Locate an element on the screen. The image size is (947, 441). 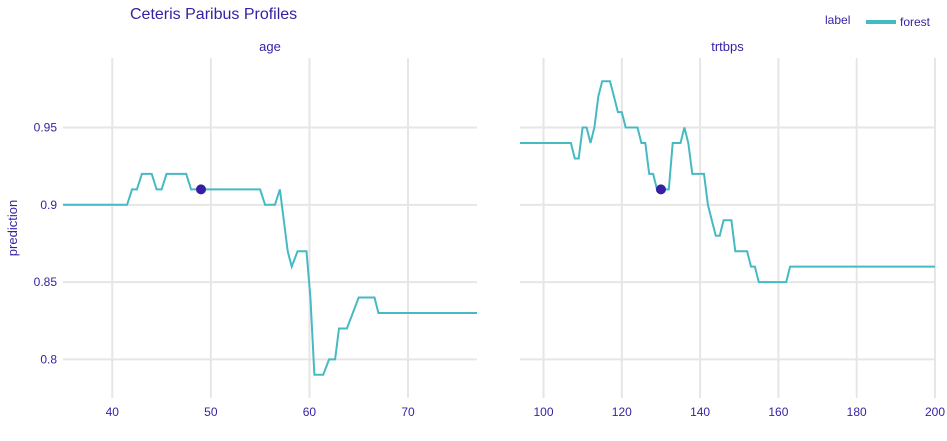
x-tick-label-trtbps: 100 is located at coordinates (543, 412).